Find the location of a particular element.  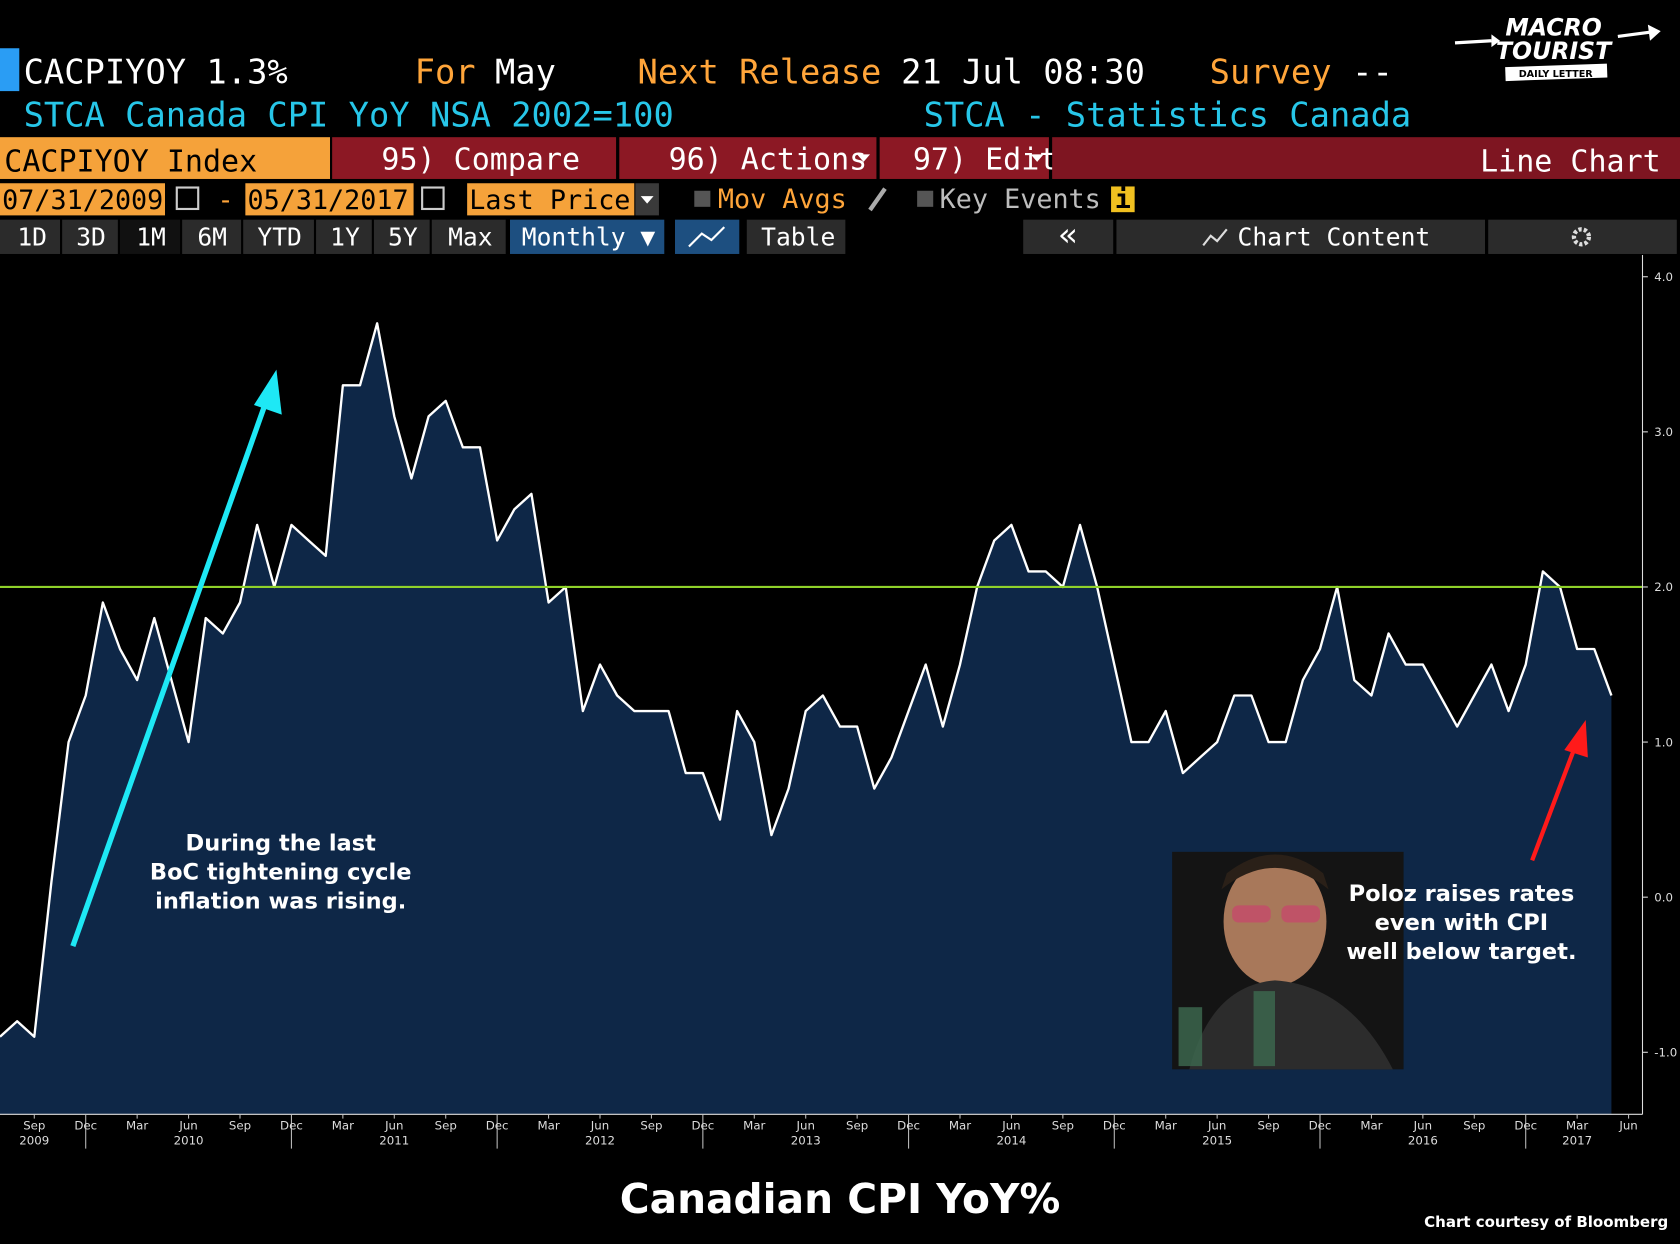

logo-arrowhead-right is located at coordinates (1654, 32).